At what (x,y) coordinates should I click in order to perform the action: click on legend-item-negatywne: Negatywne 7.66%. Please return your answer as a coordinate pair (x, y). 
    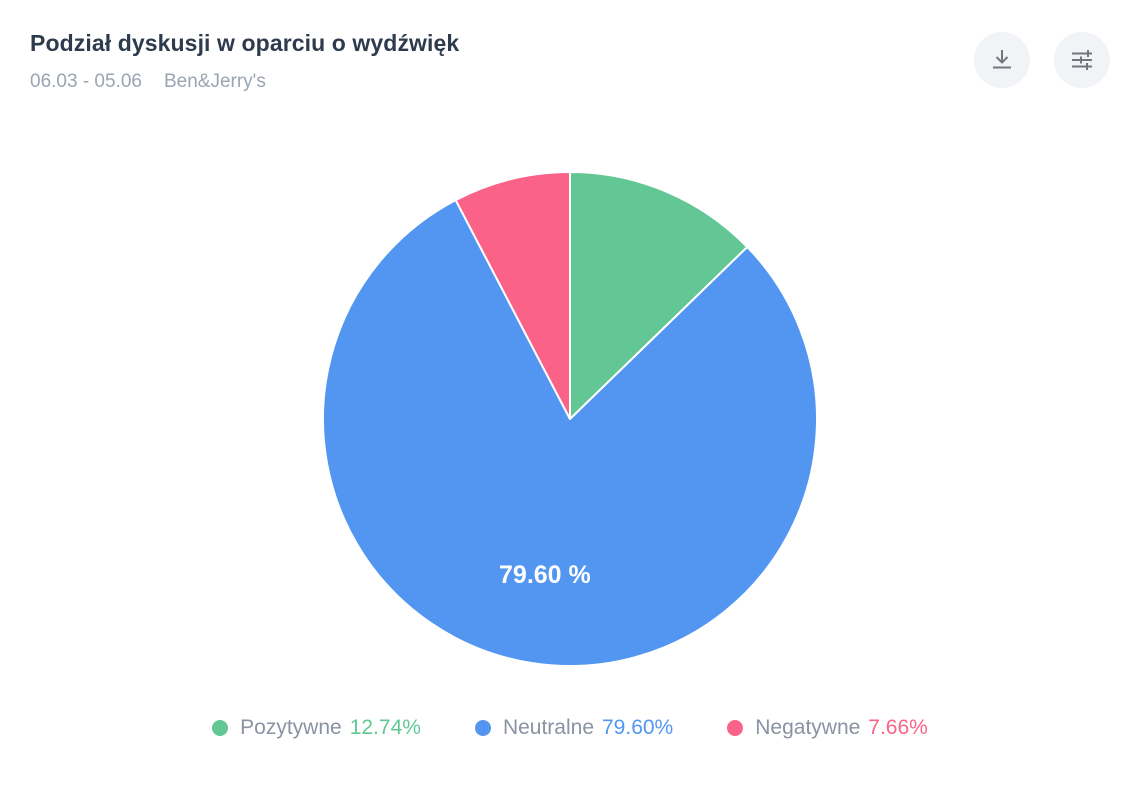
    Looking at the image, I should click on (827, 728).